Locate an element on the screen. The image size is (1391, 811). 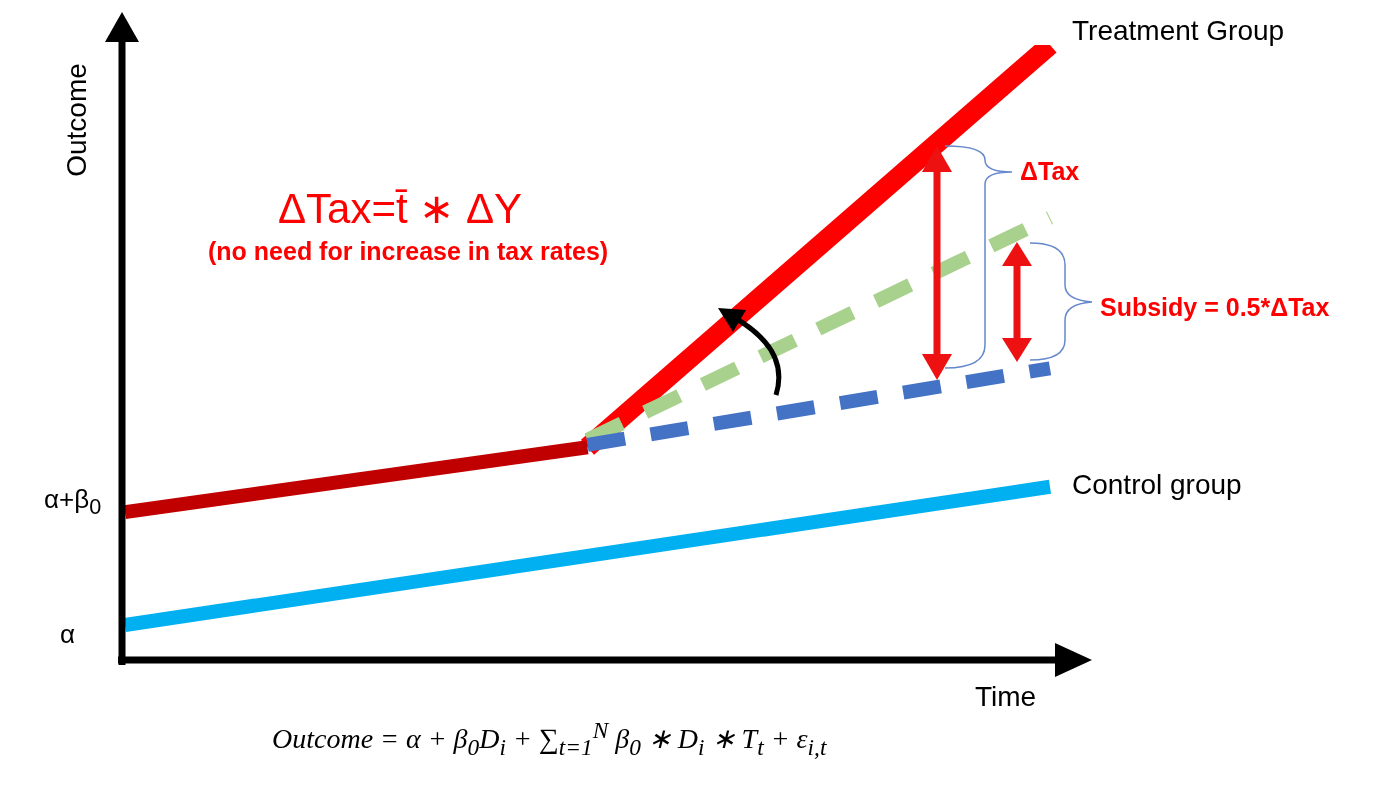
text: α is located at coordinates (68, 634).